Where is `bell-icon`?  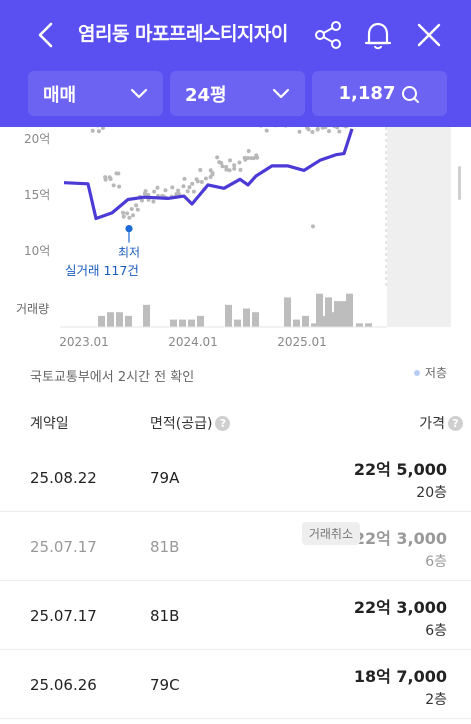
bell-icon is located at coordinates (378, 35).